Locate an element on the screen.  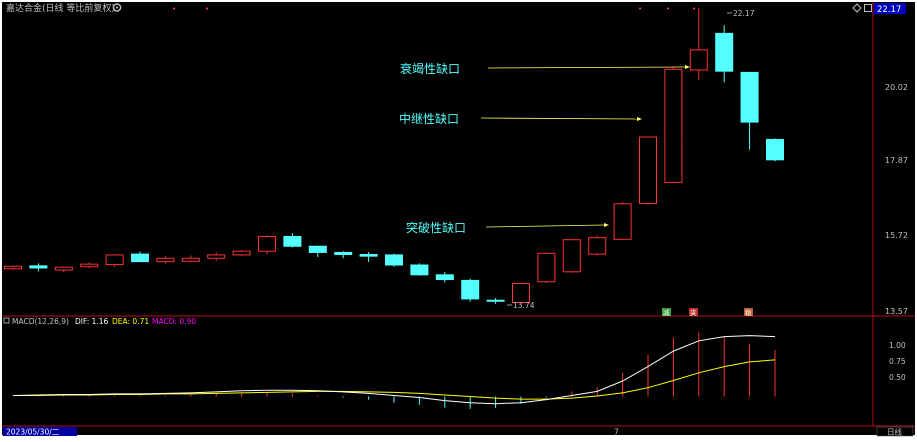
price-axis: 22.17 20.02 17.87 15.72 13.57 is located at coordinates (891, 159).